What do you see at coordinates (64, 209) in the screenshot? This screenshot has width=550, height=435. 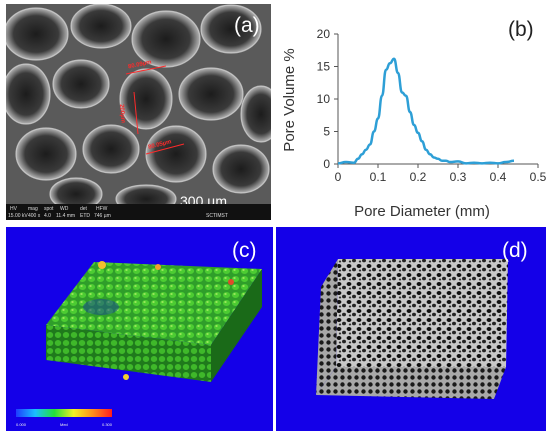 I see `sem-header: WD` at bounding box center [64, 209].